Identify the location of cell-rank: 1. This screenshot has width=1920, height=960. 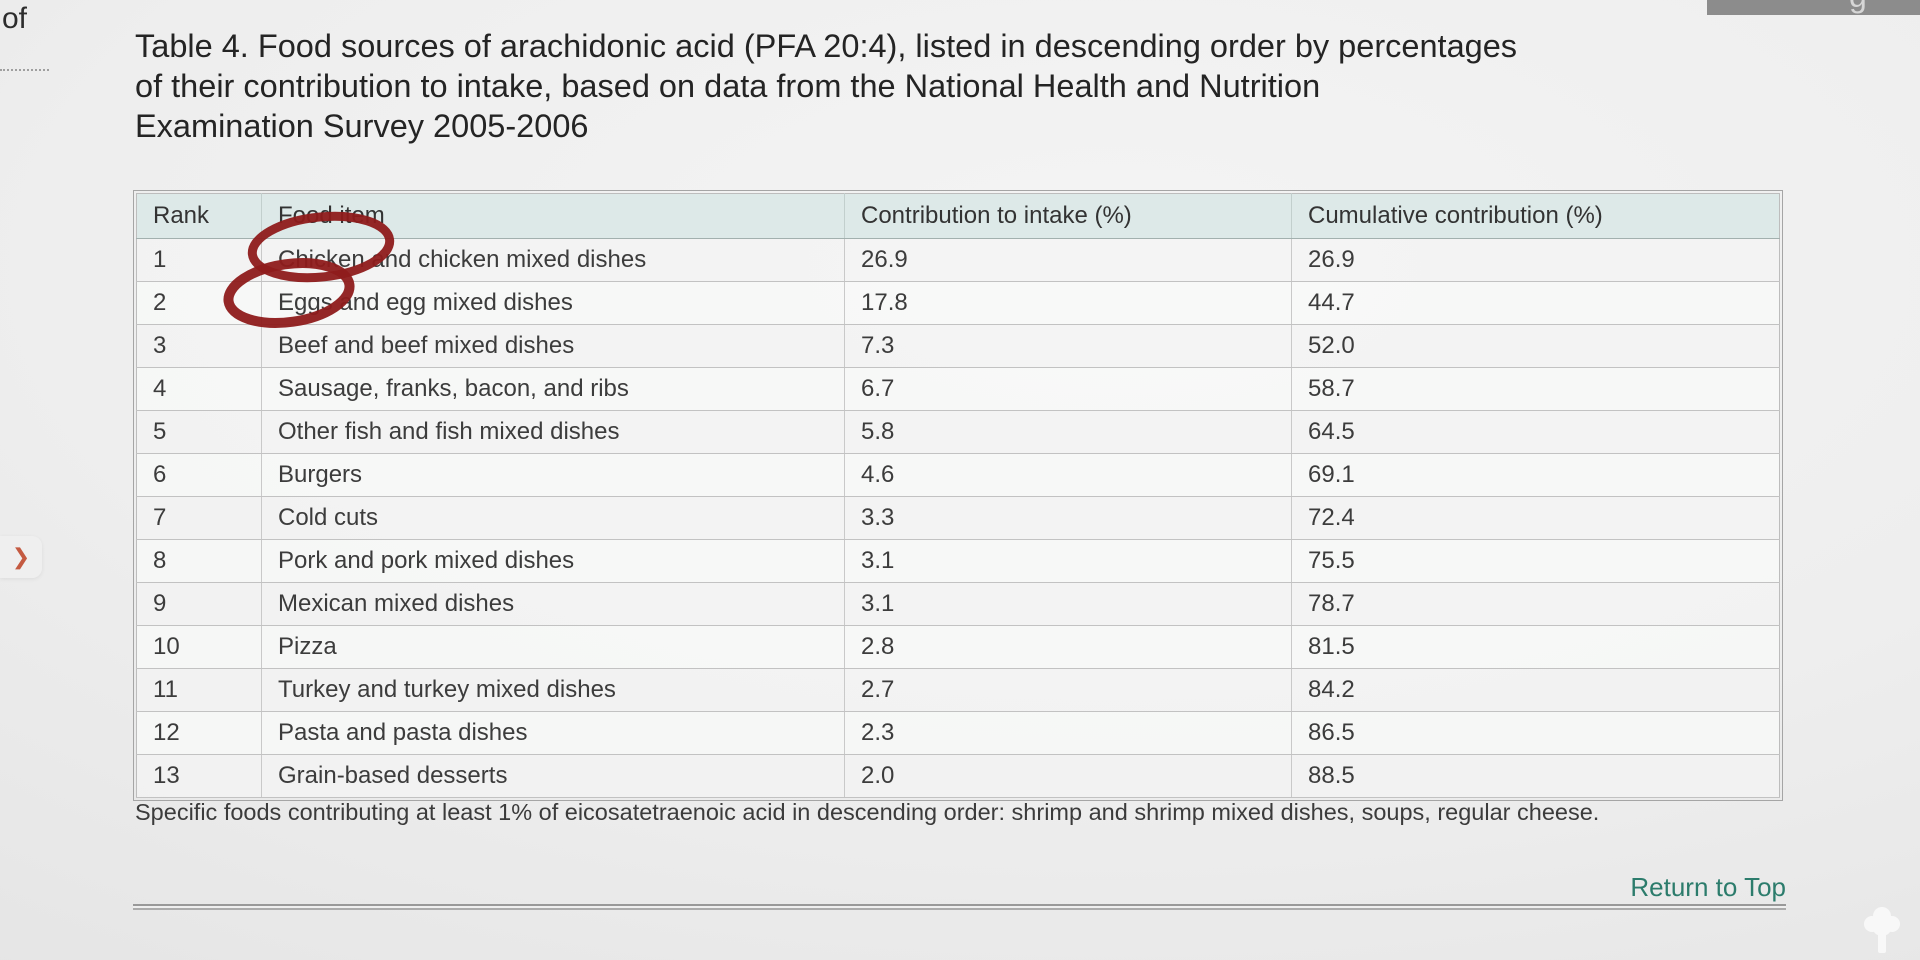
(199, 260).